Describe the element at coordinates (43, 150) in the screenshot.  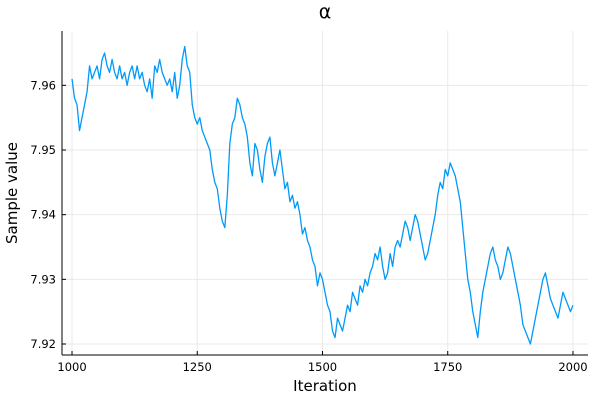
I see `y-tick-label: 7.95` at that location.